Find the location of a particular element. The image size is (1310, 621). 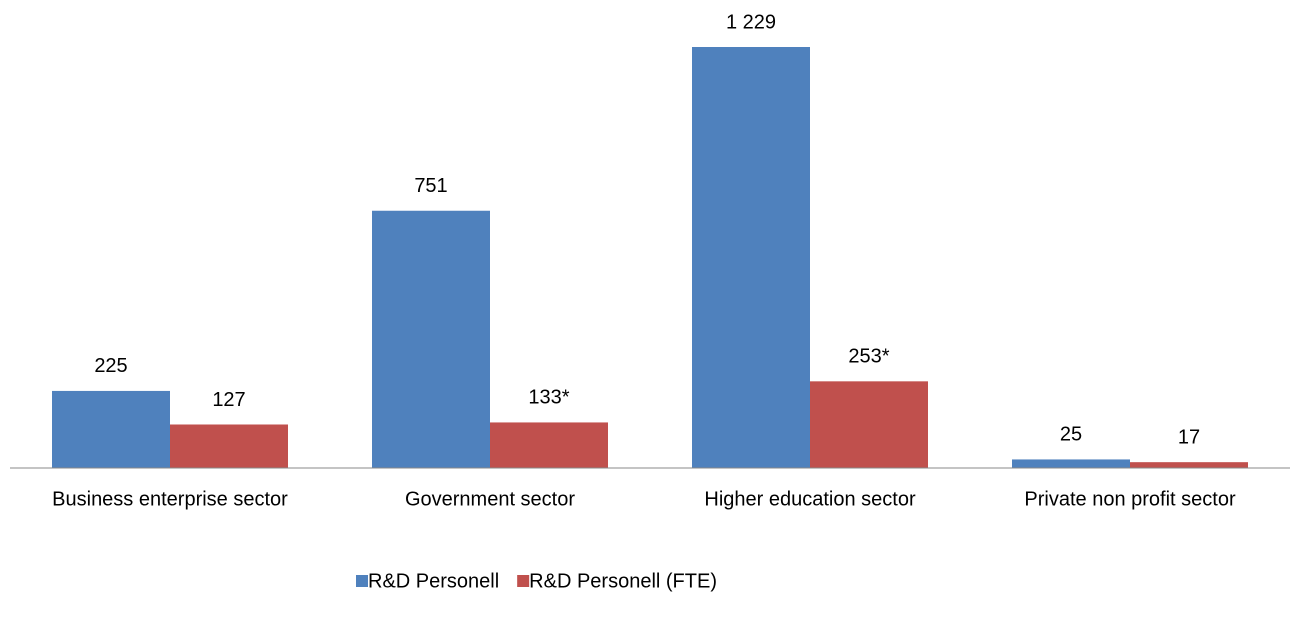

value-label: 17 is located at coordinates (1189, 437).